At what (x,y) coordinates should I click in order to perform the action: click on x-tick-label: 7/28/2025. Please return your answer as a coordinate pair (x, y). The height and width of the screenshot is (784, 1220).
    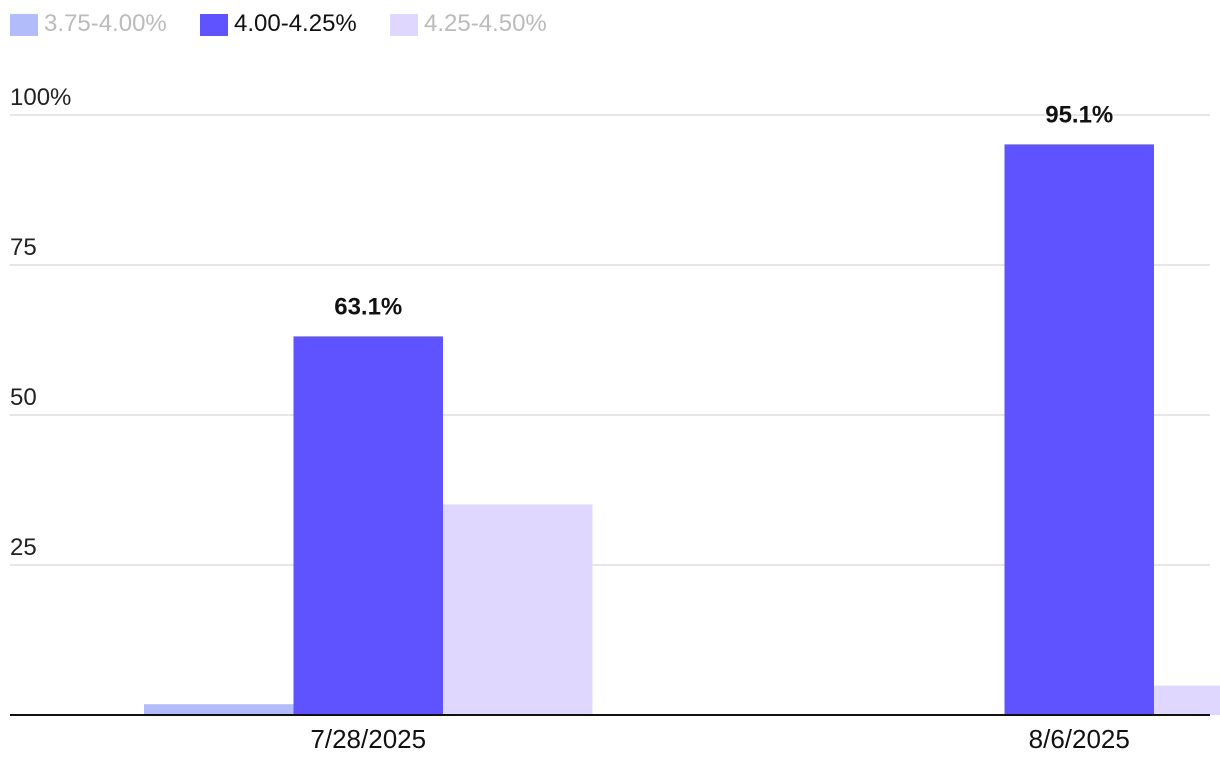
    Looking at the image, I should click on (368, 739).